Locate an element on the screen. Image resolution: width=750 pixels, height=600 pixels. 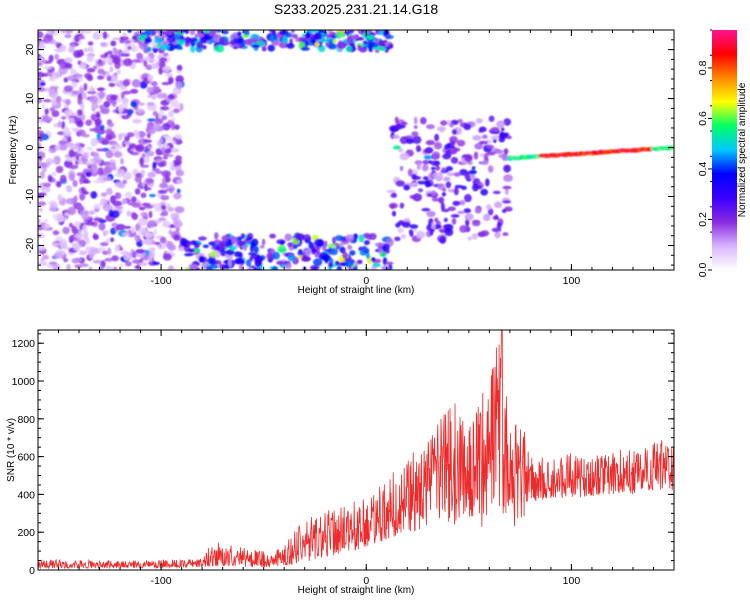
colorbar-tick-label: 0.6 is located at coordinates (703, 118).